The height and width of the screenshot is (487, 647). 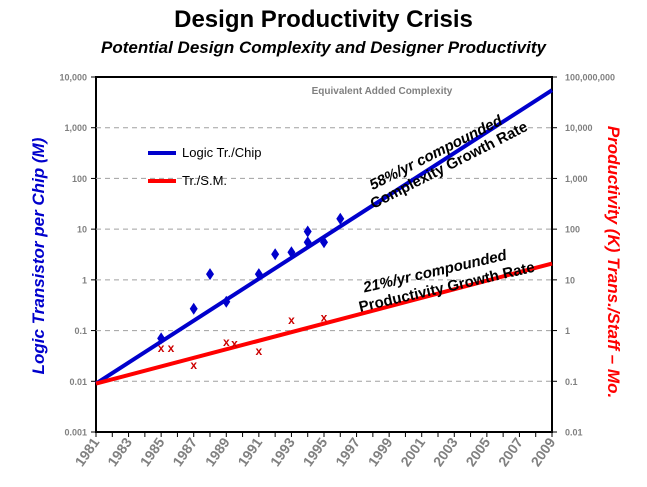 I want to click on x-tick-label: 2003, so click(x=445, y=451).